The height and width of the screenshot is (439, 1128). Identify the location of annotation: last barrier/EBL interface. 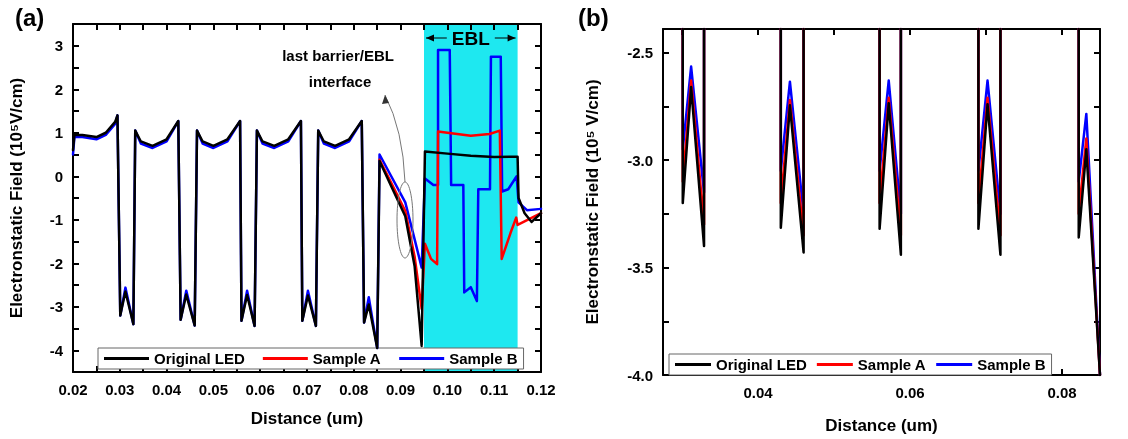
(340, 68).